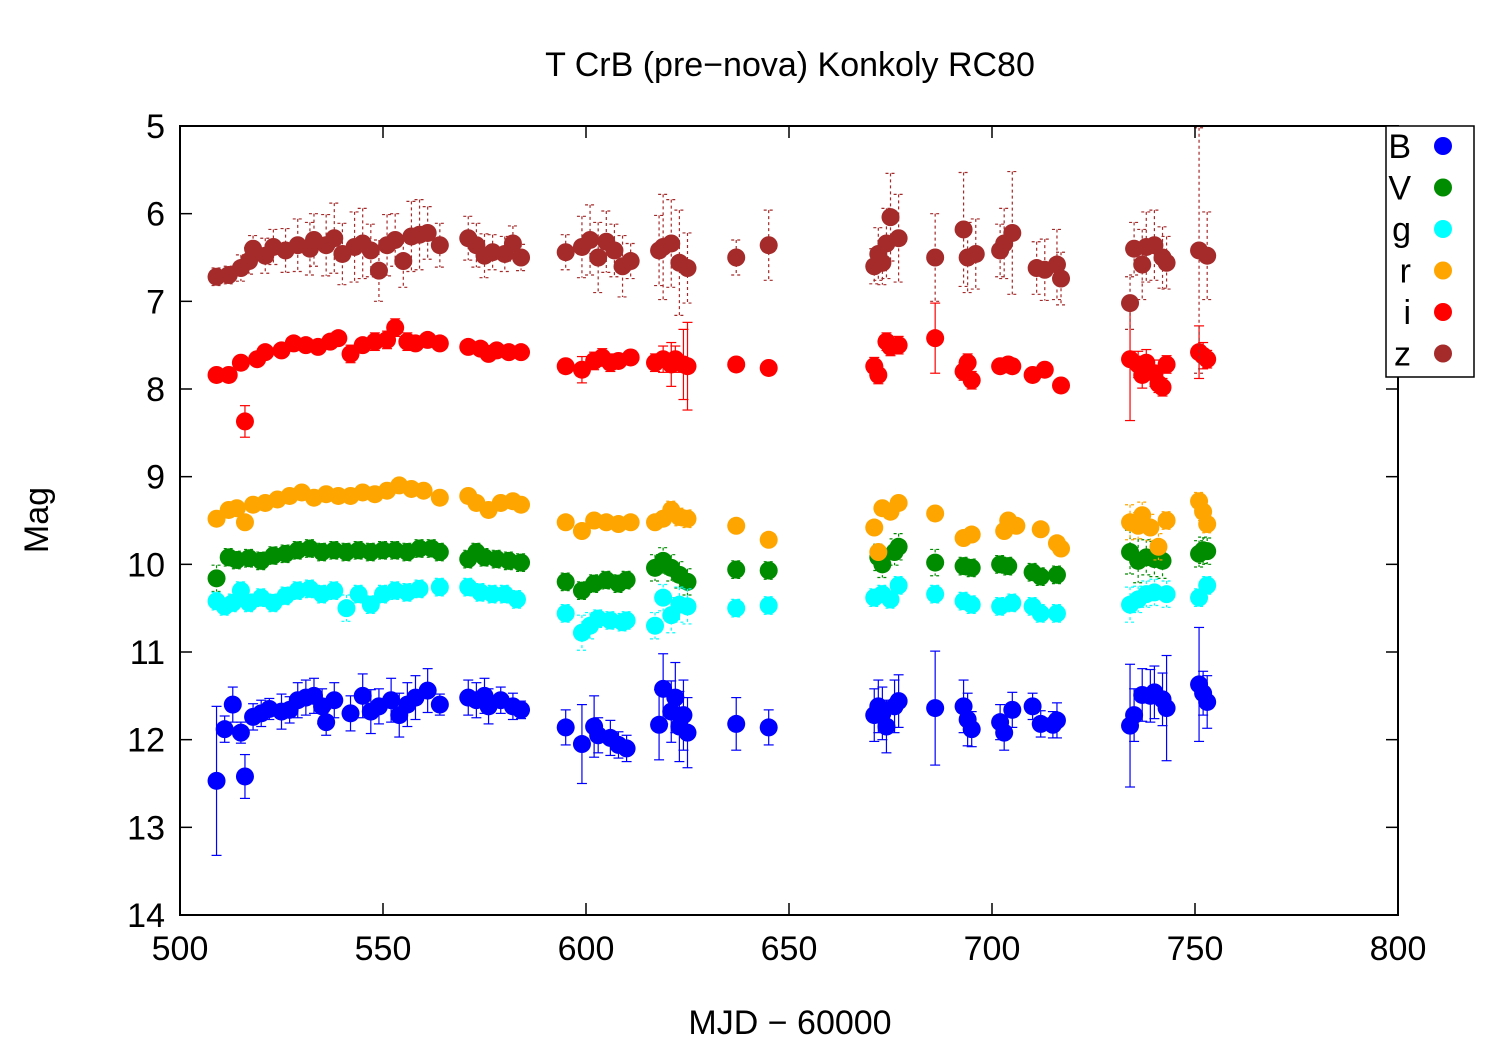 This screenshot has width=1500, height=1050. What do you see at coordinates (155, 390) in the screenshot?
I see `y-tick-label: 8` at bounding box center [155, 390].